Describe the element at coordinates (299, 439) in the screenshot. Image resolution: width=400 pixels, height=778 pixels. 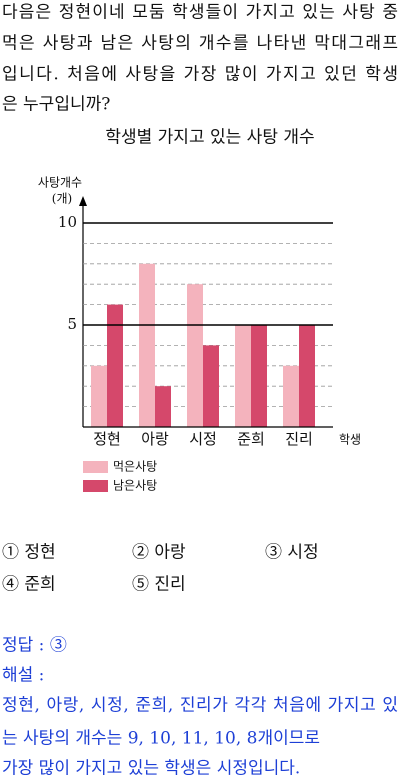
I see `x-tick-label: 진리` at that location.